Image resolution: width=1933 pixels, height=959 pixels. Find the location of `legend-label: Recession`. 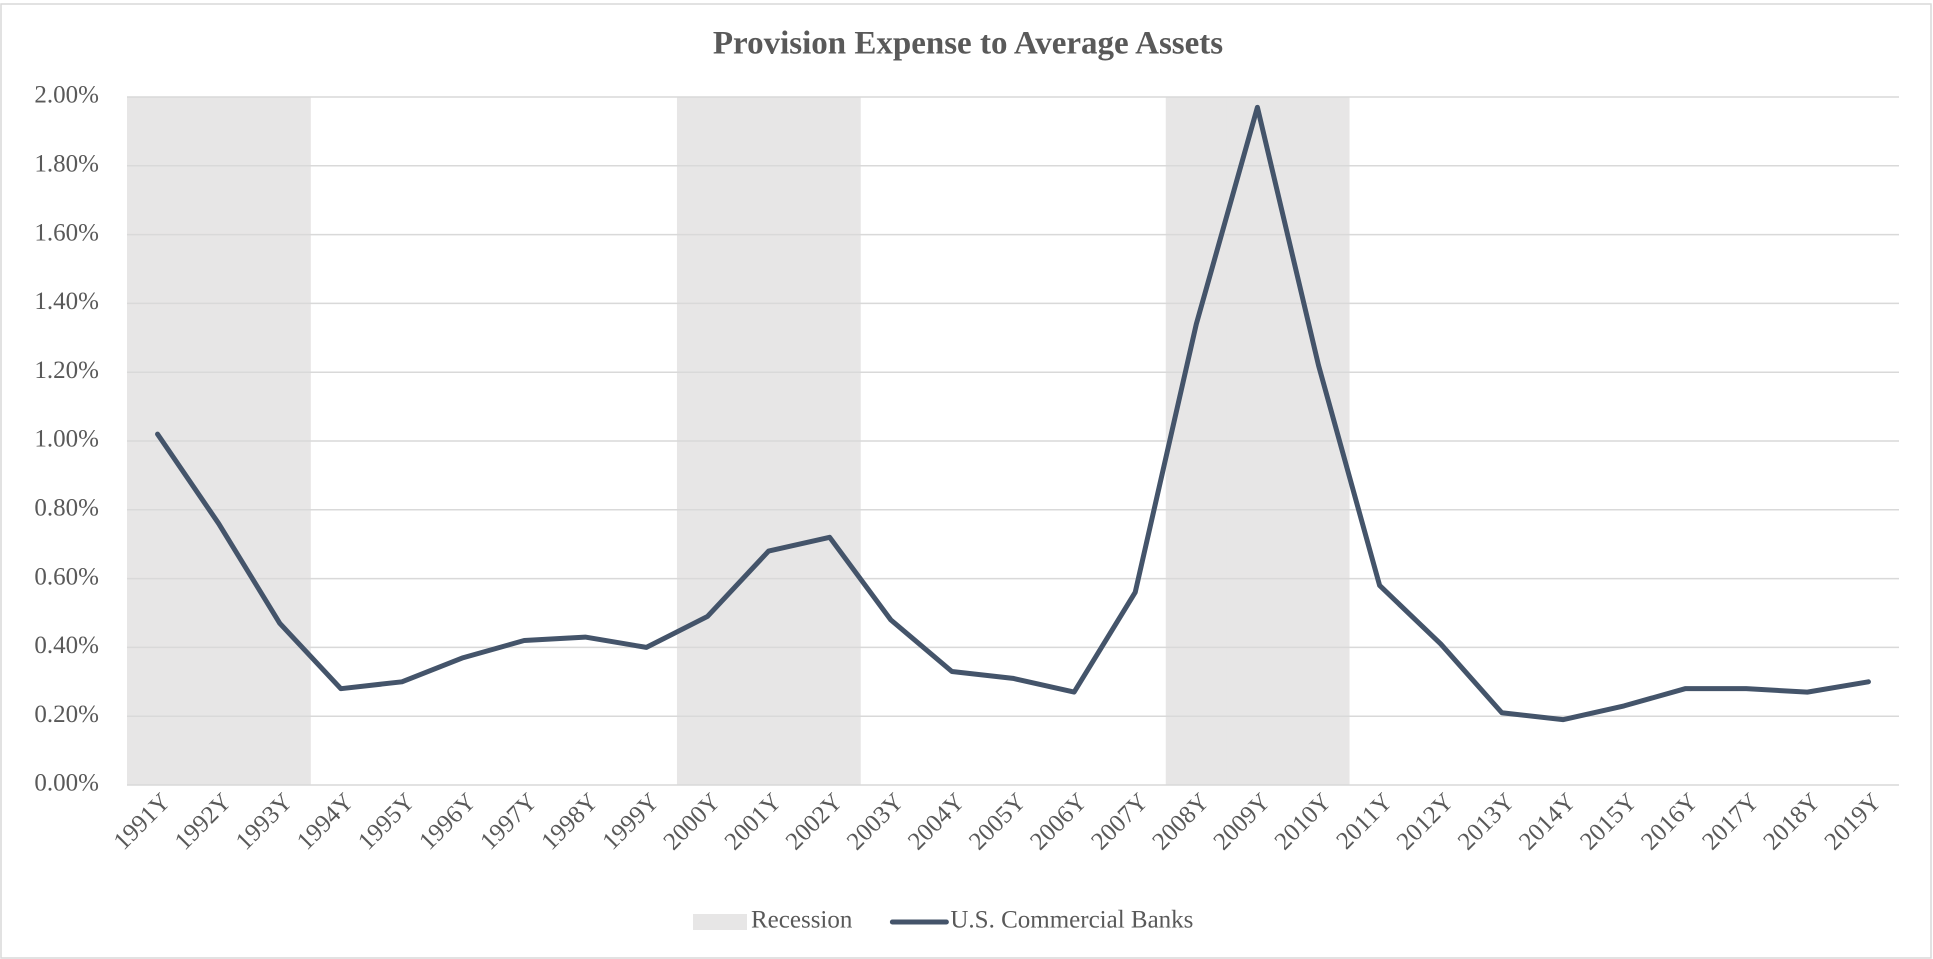

legend-label: Recession is located at coordinates (802, 920).